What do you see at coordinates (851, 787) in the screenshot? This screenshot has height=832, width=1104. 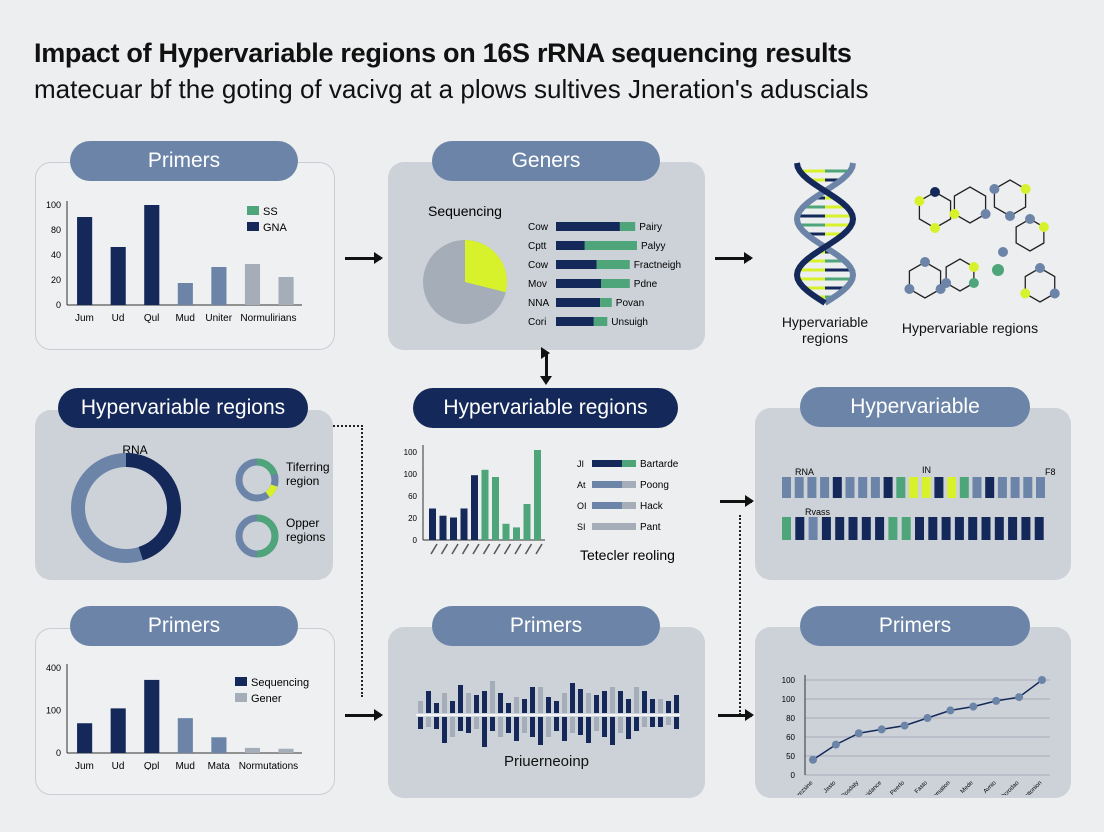 I see `x-tick-label: Posdaty` at bounding box center [851, 787].